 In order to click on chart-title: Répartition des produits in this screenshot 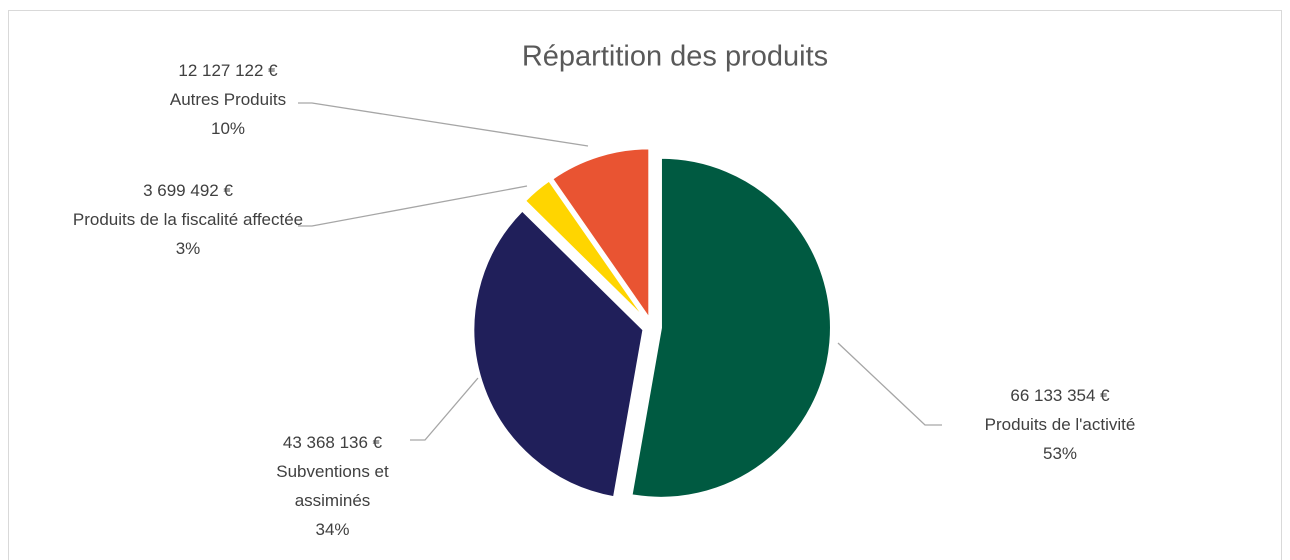, I will do `click(675, 57)`.